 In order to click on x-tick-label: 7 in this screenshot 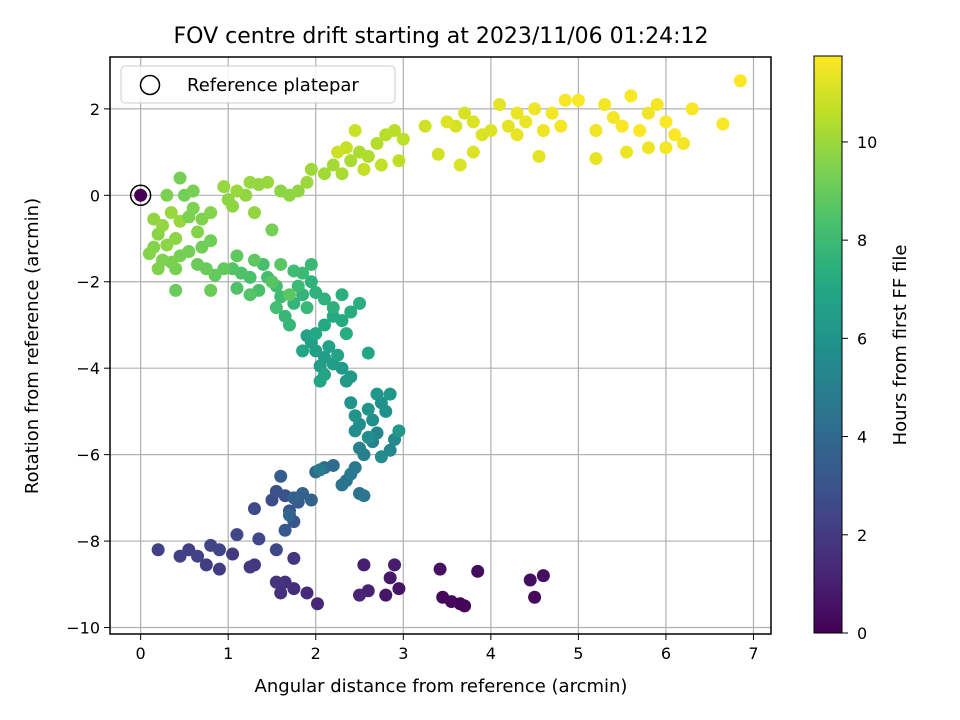, I will do `click(753, 653)`.